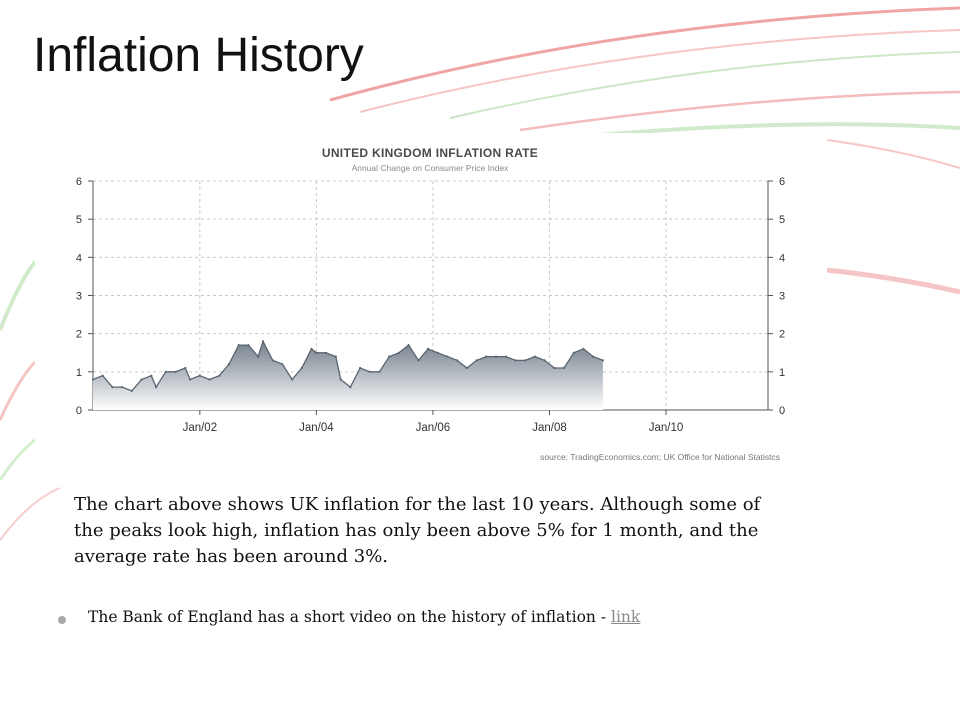 This screenshot has height=720, width=960. Describe the element at coordinates (79, 411) in the screenshot. I see `y-tick-label-left: 0` at that location.